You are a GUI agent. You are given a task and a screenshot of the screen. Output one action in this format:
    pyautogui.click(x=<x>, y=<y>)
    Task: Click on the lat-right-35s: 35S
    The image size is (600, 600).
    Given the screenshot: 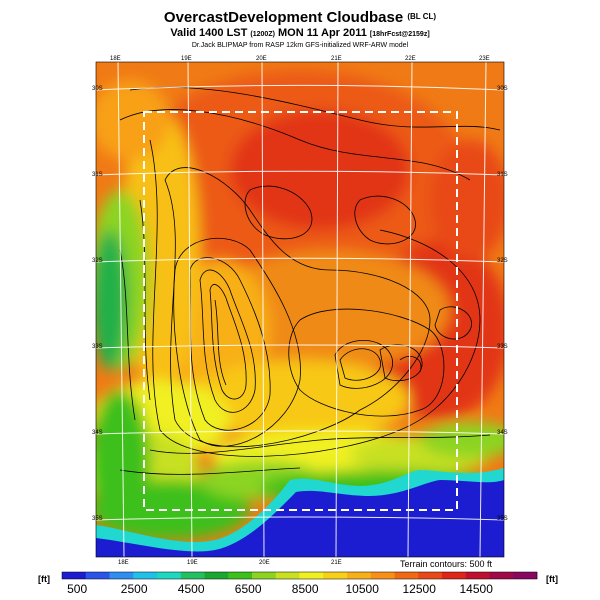 What is the action you would take?
    pyautogui.click(x=502, y=519)
    